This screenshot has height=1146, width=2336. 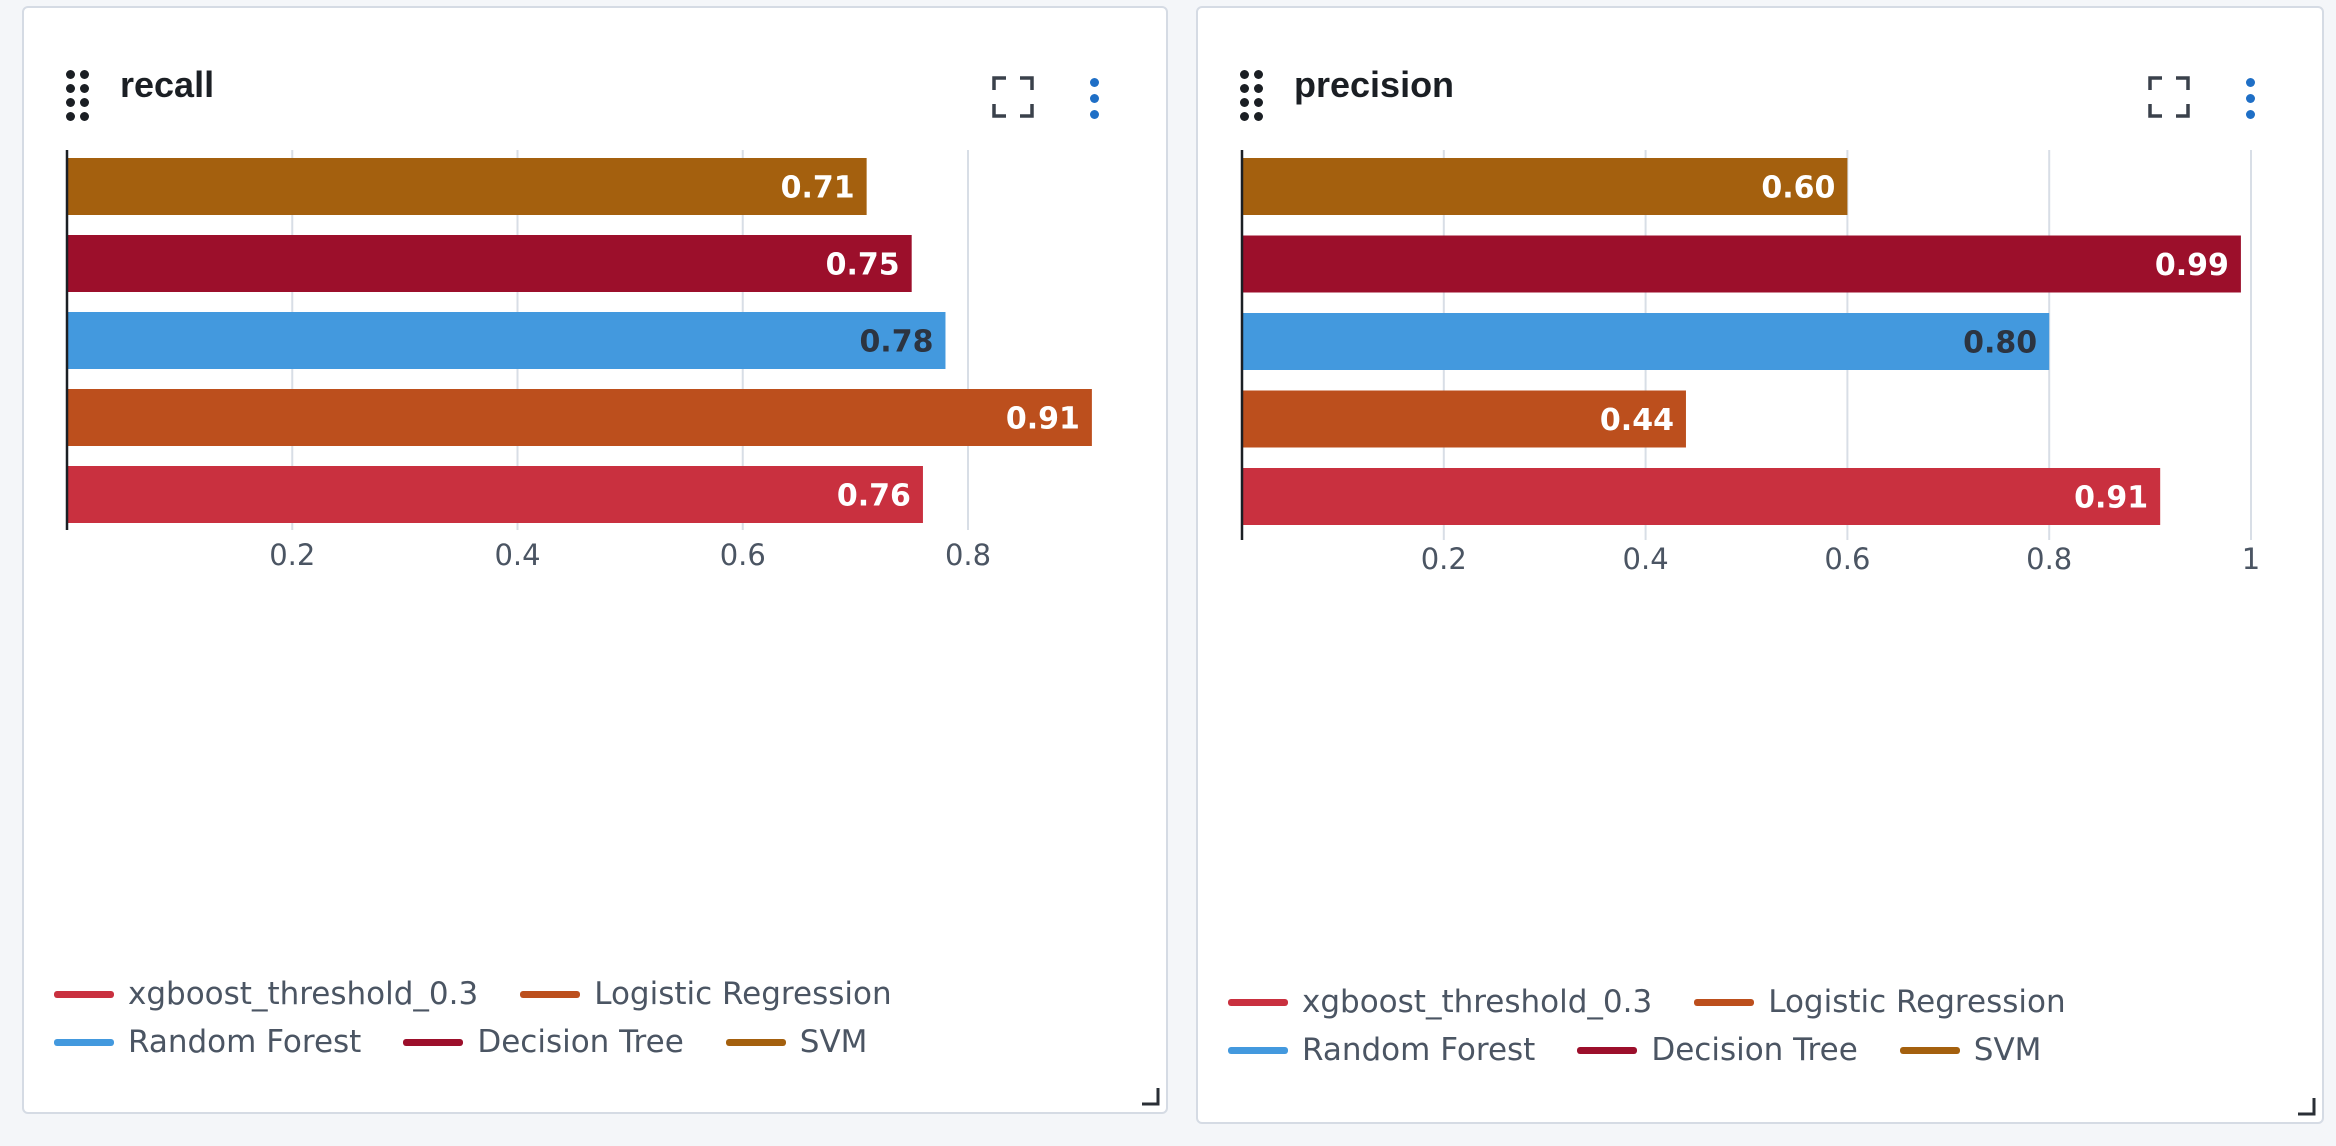 What do you see at coordinates (874, 496) in the screenshot?
I see `bar-value-label: 0.76` at bounding box center [874, 496].